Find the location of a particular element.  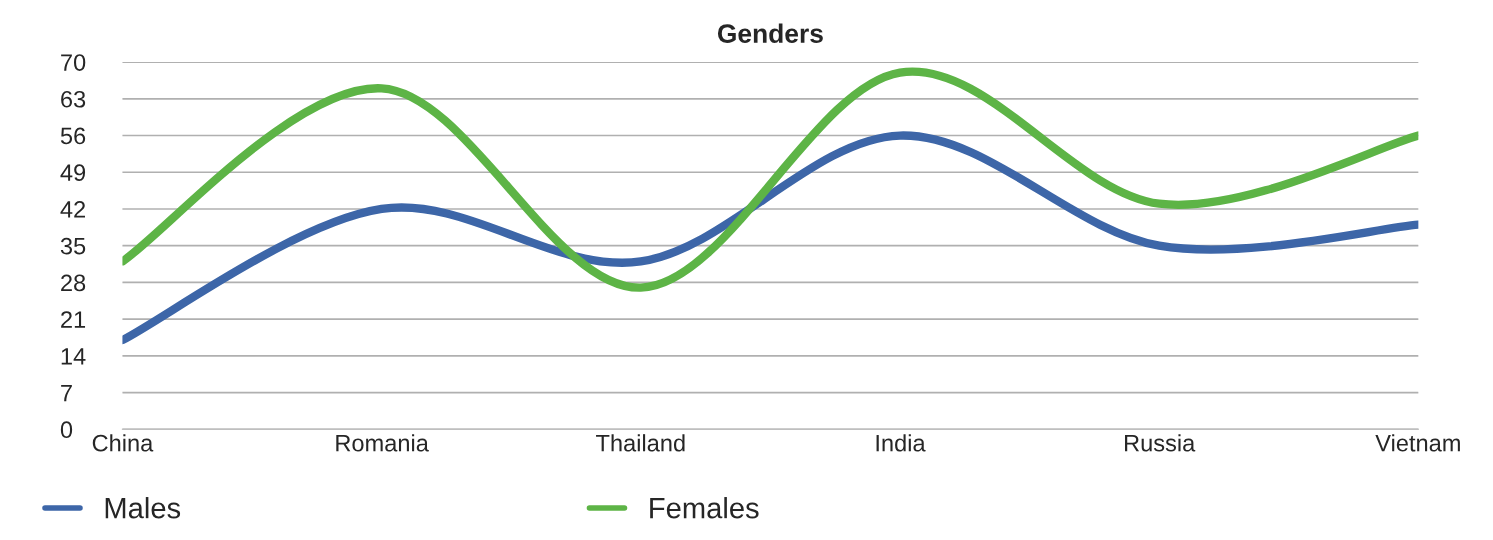

y-tick-label: 21 is located at coordinates (73, 319).